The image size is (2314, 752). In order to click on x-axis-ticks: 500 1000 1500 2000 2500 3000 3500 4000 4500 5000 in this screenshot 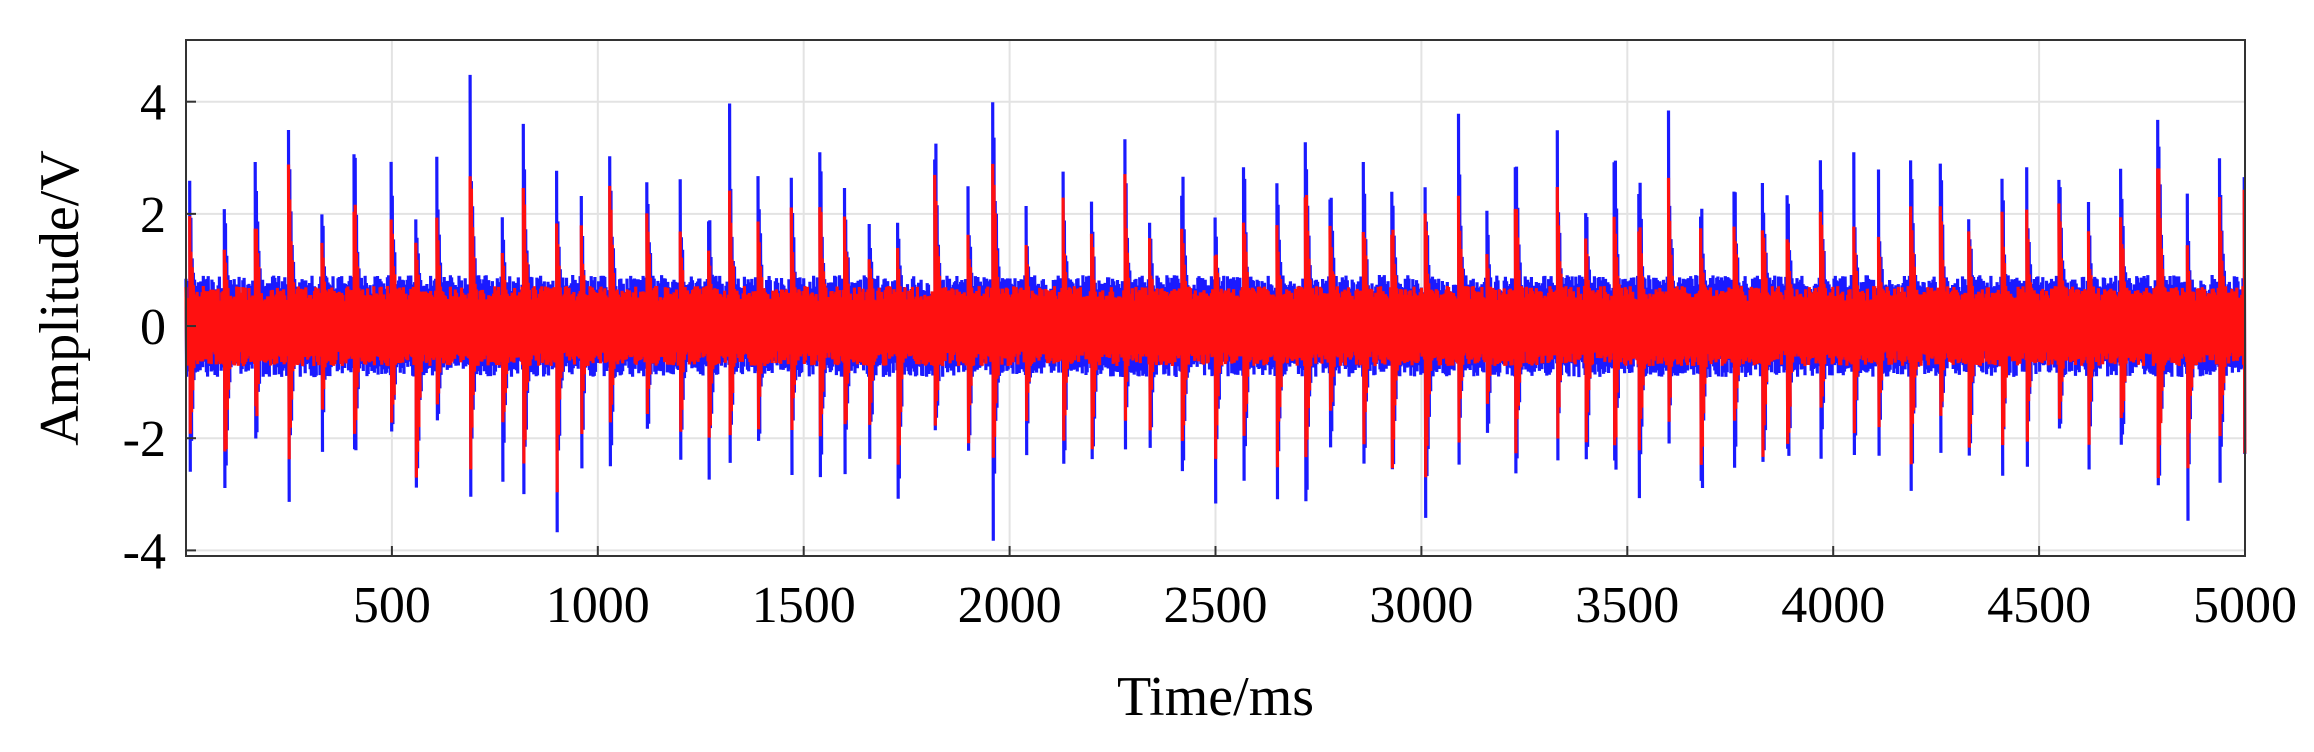, I will do `click(1325, 590)`.